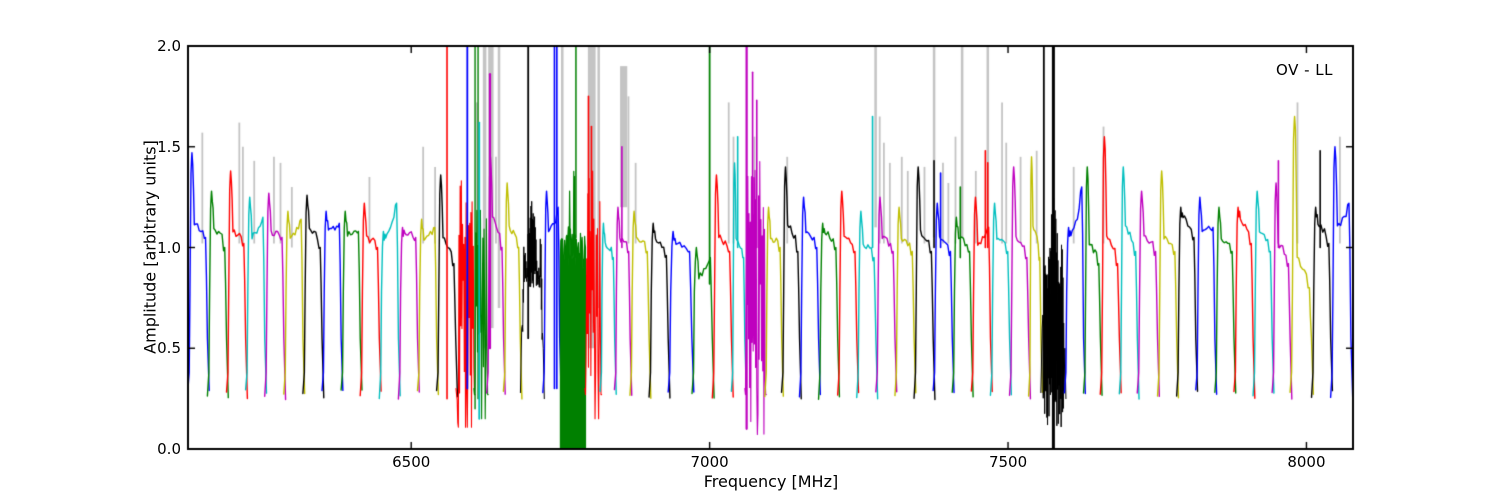  Describe the element at coordinates (709, 462) in the screenshot. I see `x-tick-label: 7000` at that location.